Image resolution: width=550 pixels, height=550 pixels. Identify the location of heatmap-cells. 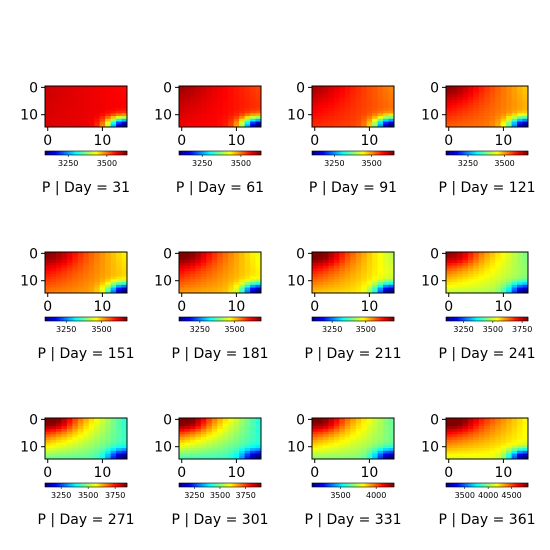
(86, 438).